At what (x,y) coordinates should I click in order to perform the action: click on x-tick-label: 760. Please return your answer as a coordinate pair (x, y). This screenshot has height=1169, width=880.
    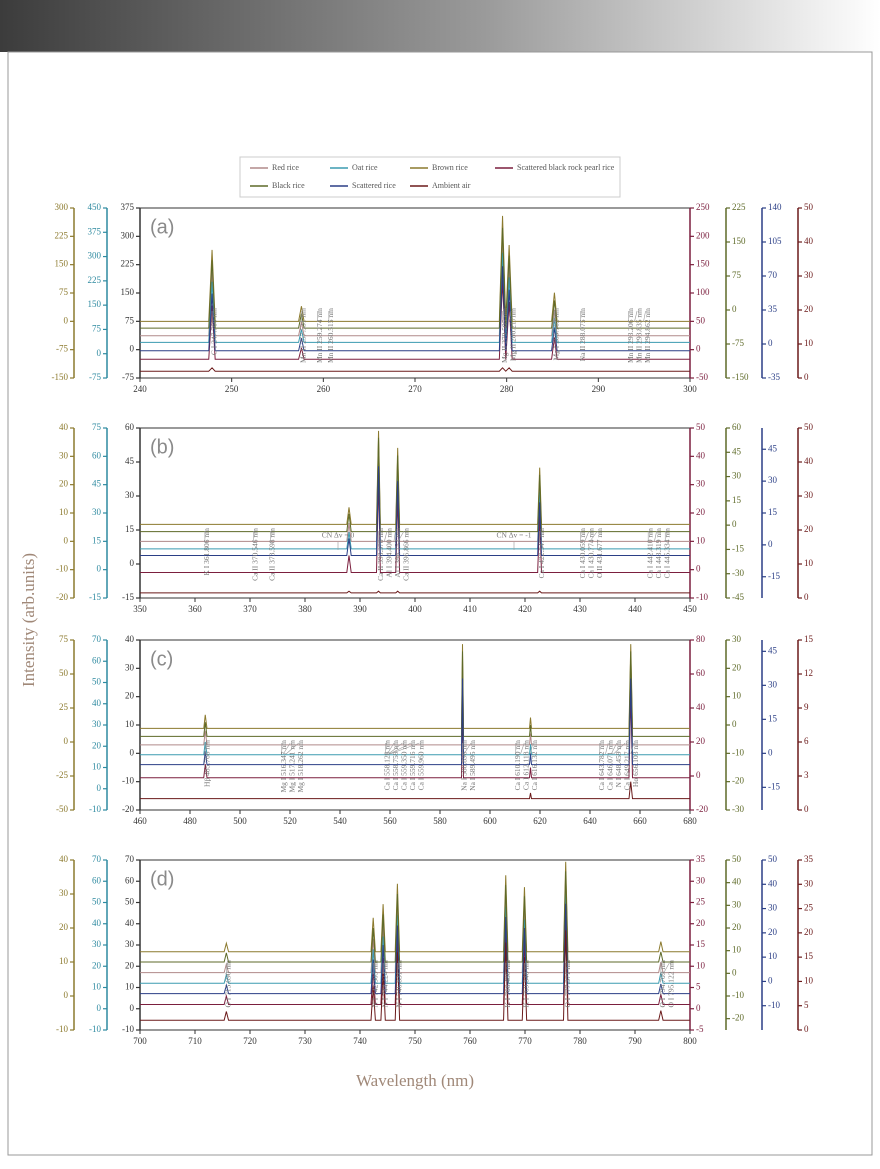
    Looking at the image, I should click on (470, 1041).